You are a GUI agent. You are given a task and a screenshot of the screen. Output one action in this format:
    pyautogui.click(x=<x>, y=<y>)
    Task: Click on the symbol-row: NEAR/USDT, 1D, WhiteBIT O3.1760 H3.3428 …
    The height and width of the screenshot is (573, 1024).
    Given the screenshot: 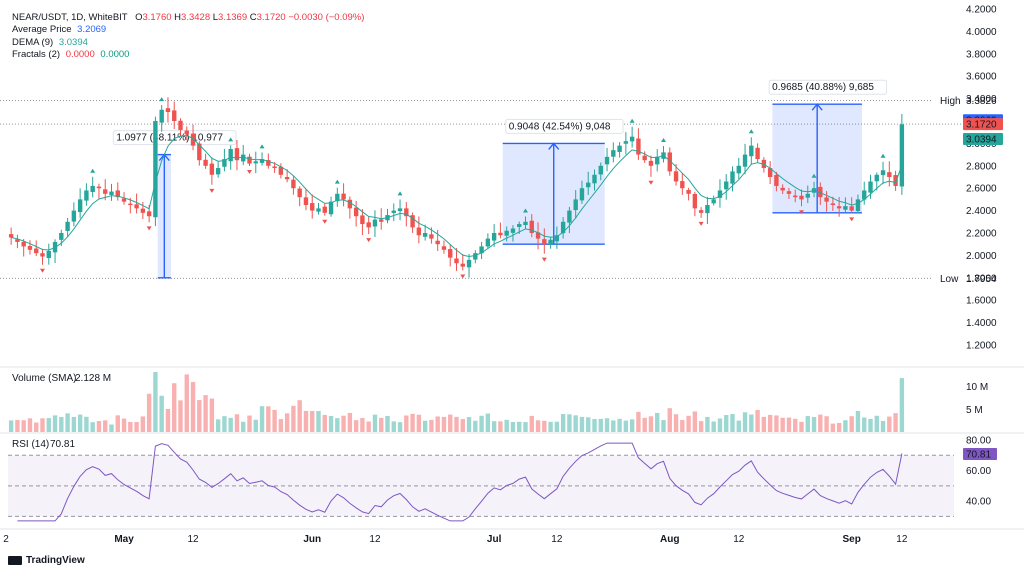 What is the action you would take?
    pyautogui.click(x=188, y=18)
    